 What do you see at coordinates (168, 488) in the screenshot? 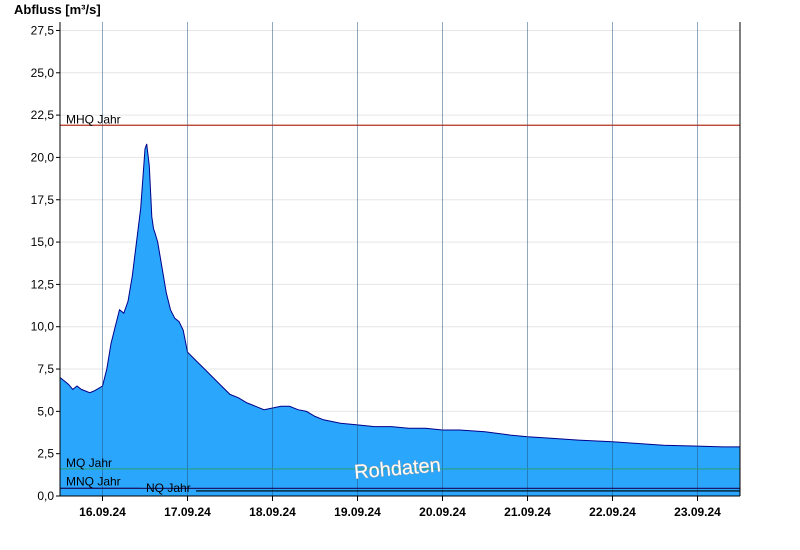
I see `ref-label-3: NQ Jahr` at bounding box center [168, 488].